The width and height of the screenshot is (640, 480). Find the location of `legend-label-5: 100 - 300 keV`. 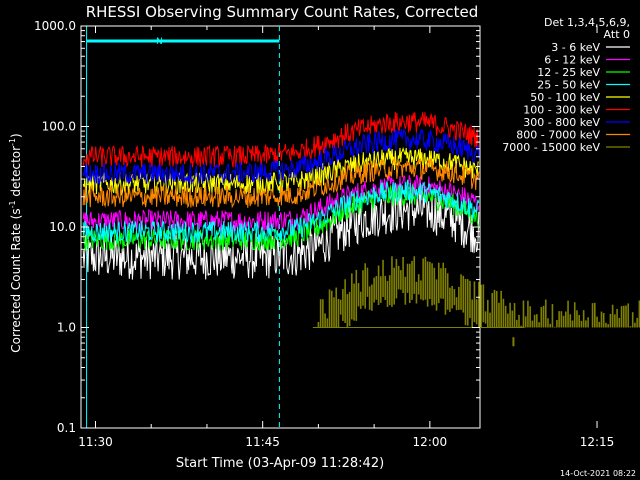

legend-label-5: 100 - 300 keV is located at coordinates (561, 110).